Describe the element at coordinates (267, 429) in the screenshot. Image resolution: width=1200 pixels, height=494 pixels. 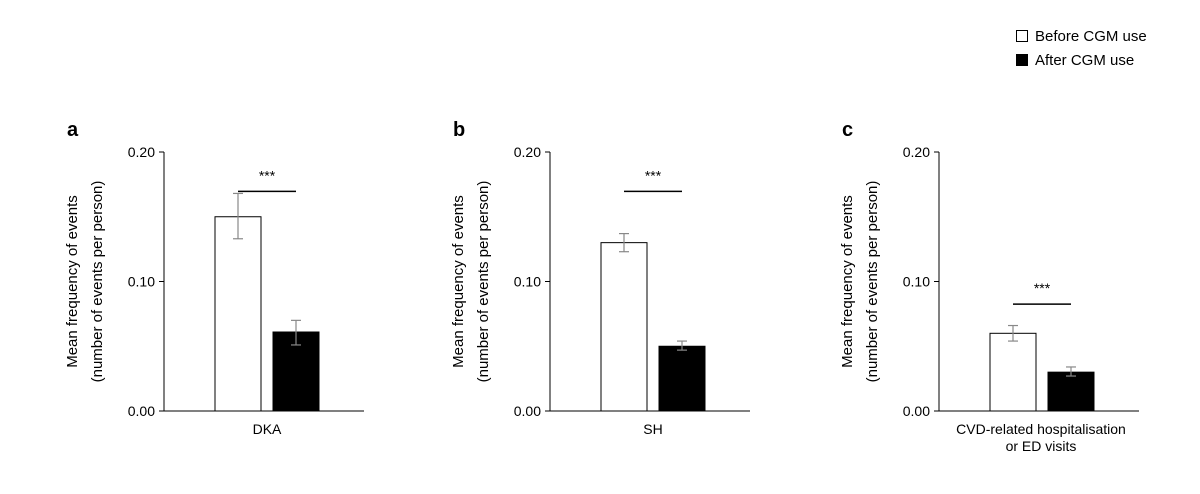
I see `panel-a-category-label: DKA` at that location.